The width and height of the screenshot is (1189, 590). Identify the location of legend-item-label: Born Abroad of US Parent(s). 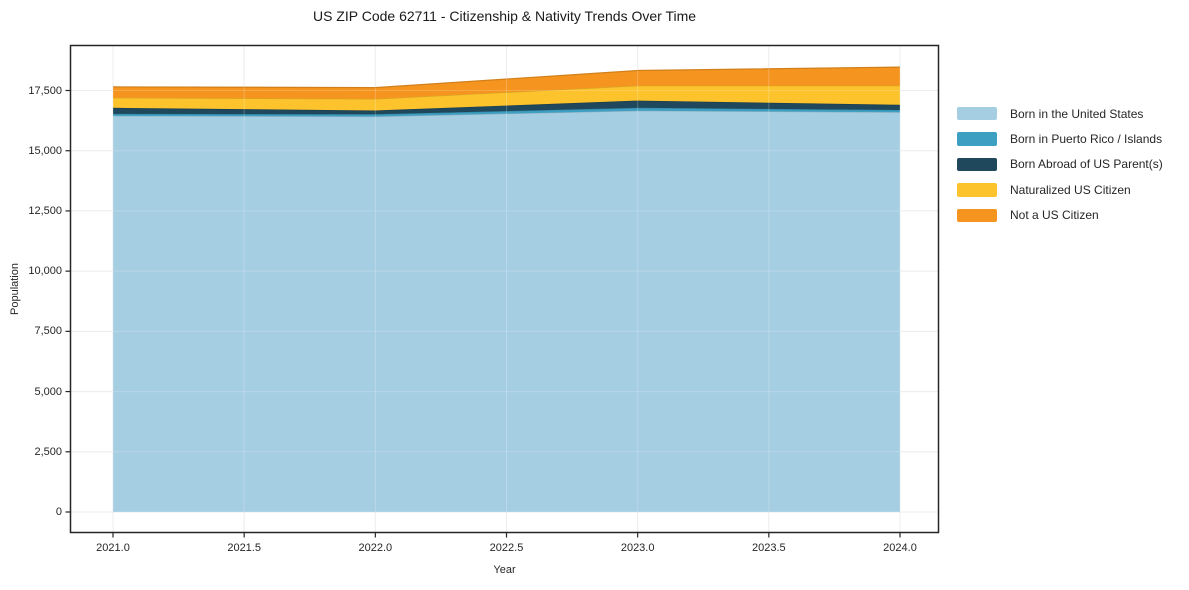
(1086, 164).